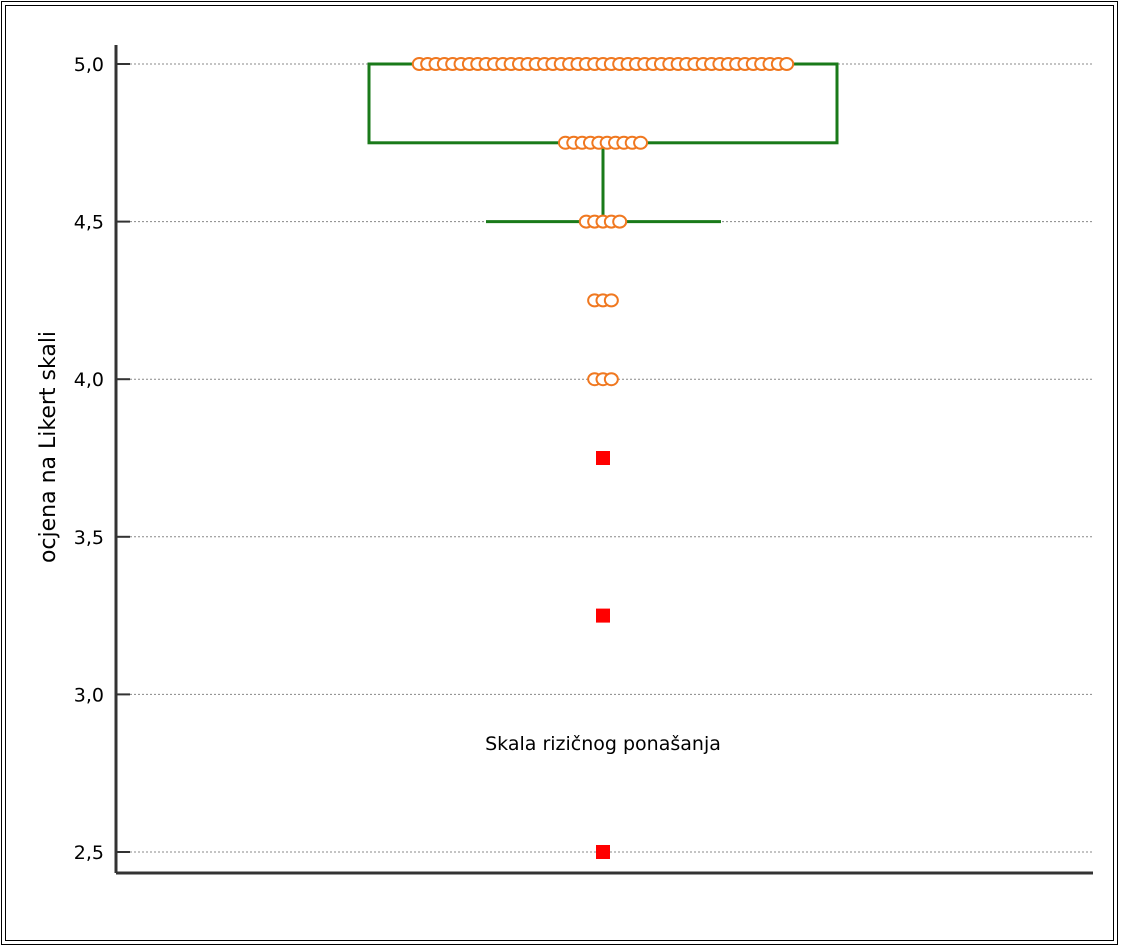  I want to click on y-tick-label: 5,0, so click(89, 65).